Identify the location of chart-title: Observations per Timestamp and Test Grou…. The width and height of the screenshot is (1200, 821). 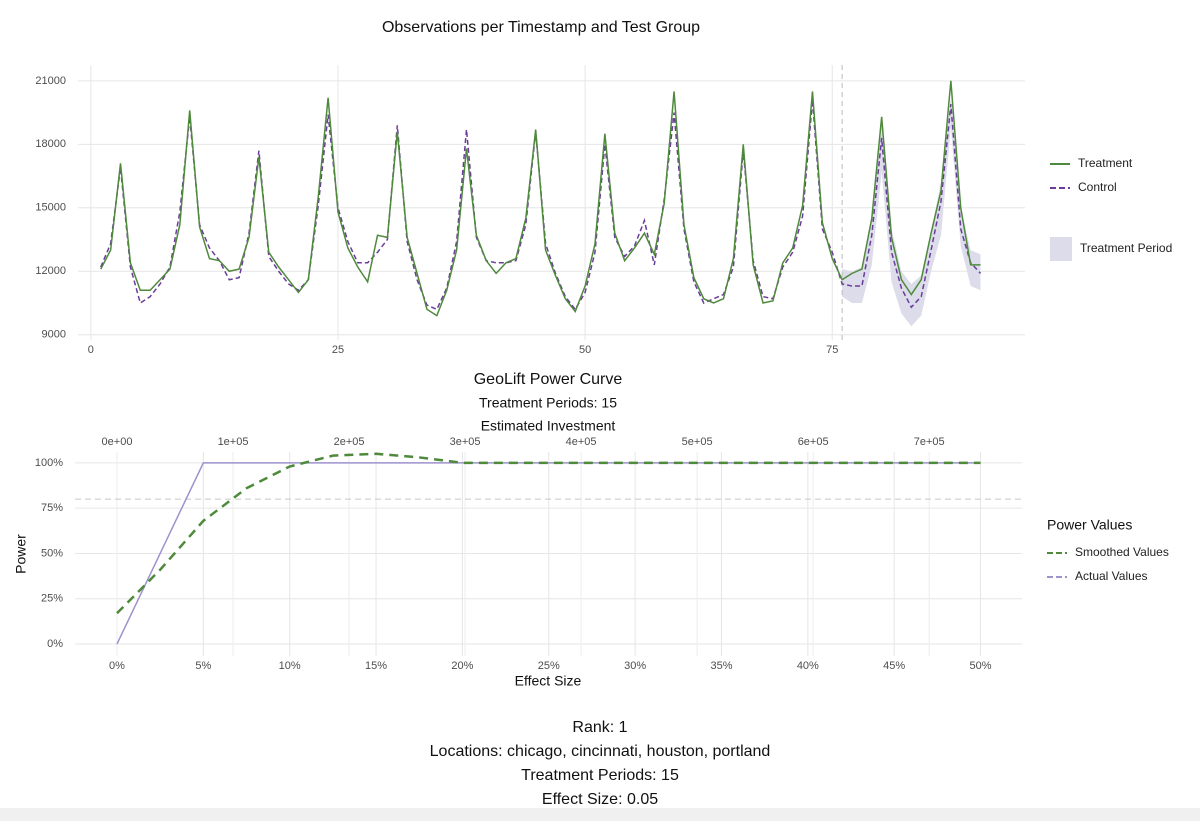
(541, 27).